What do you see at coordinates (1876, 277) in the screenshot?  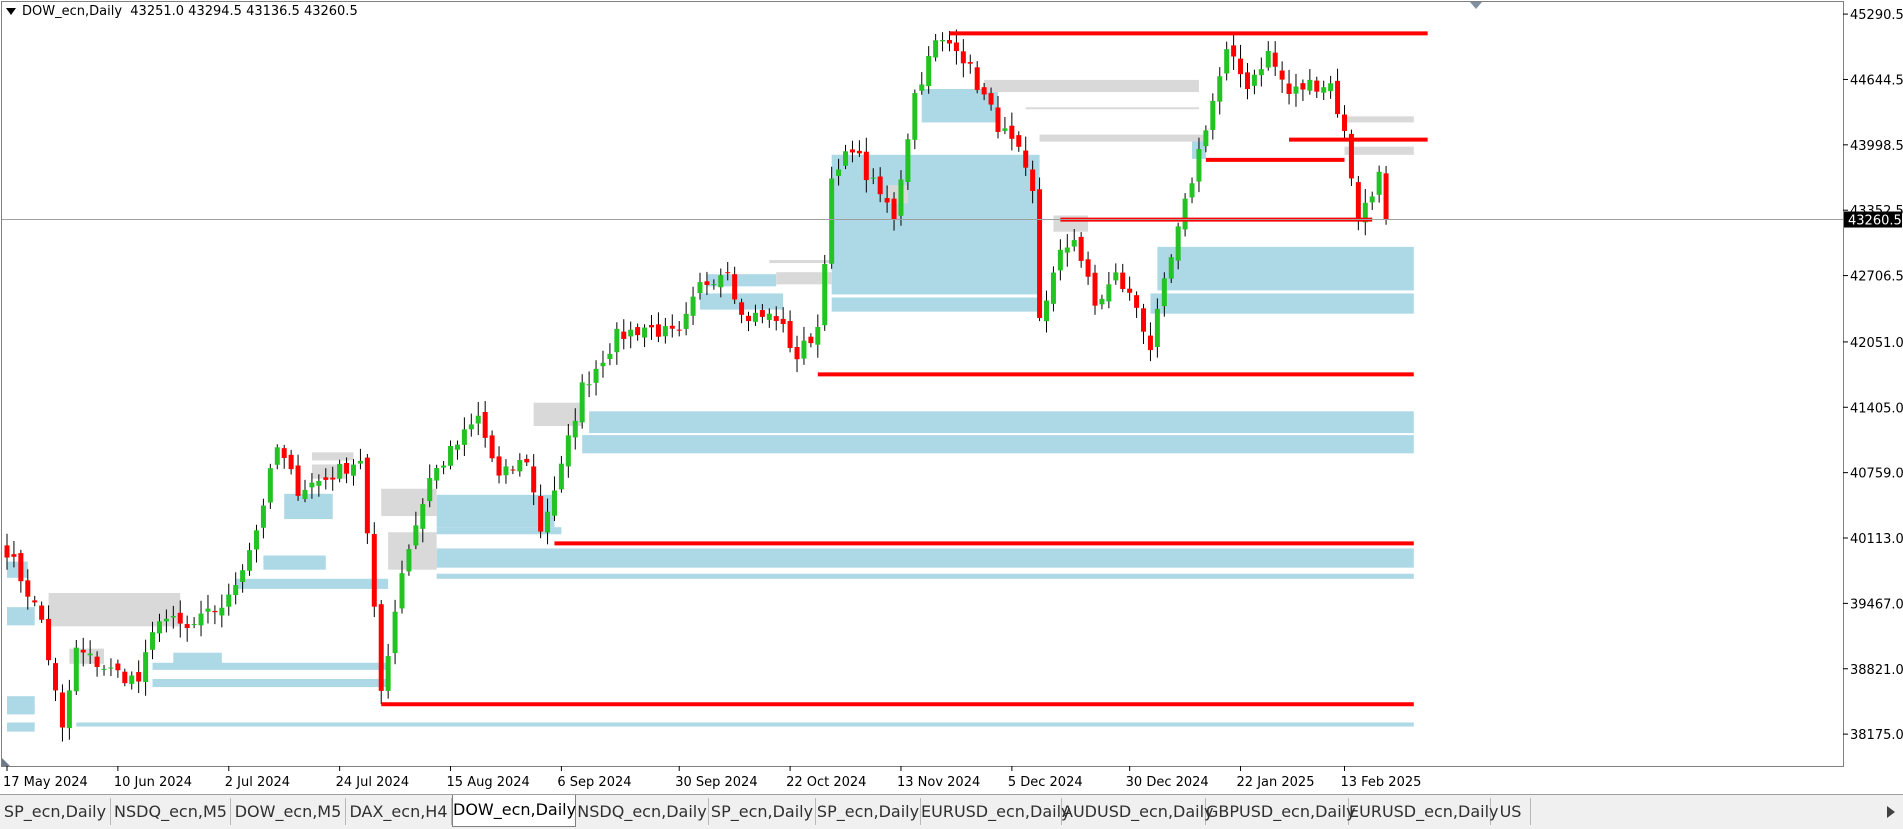 I see `y-tick-label: 42706.5` at bounding box center [1876, 277].